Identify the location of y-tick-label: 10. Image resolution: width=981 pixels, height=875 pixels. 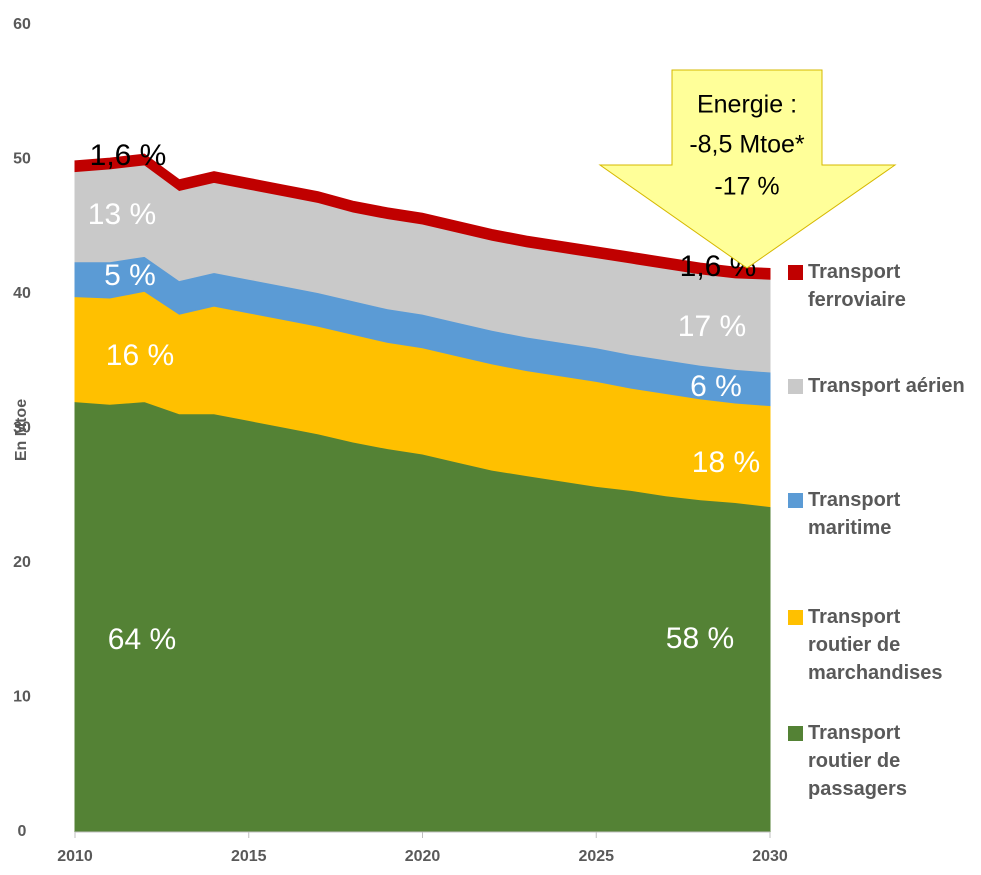
(22, 697).